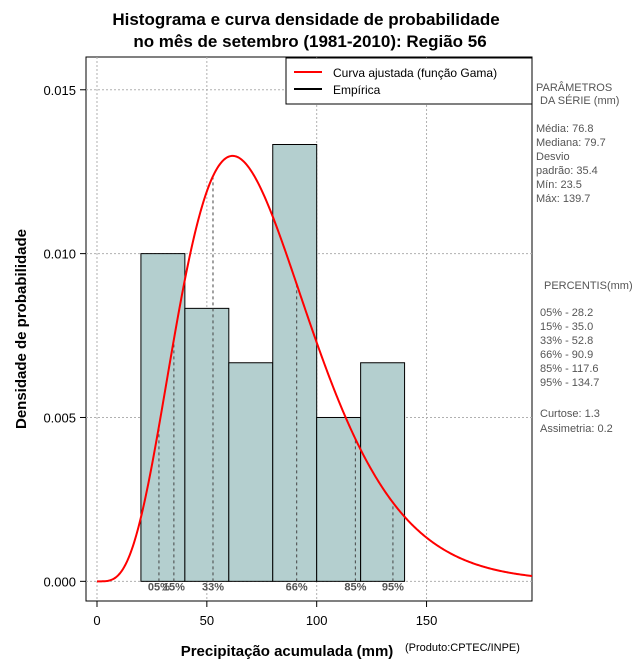 This screenshot has height=660, width=640. Describe the element at coordinates (427, 620) in the screenshot. I see `x-tick-label: 150` at that location.